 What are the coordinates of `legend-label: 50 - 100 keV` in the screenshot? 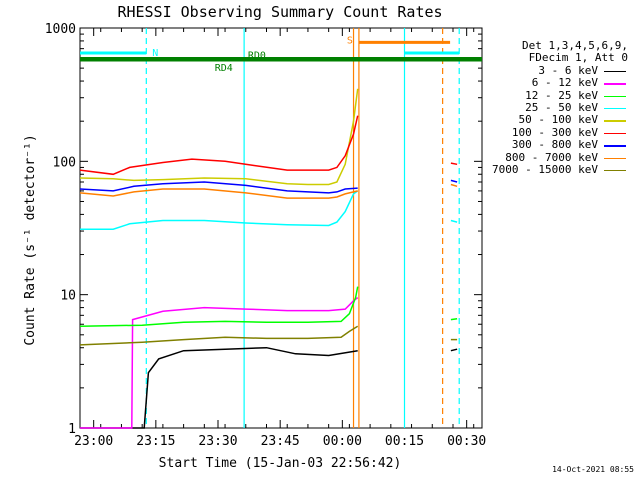 It's located at (558, 120).